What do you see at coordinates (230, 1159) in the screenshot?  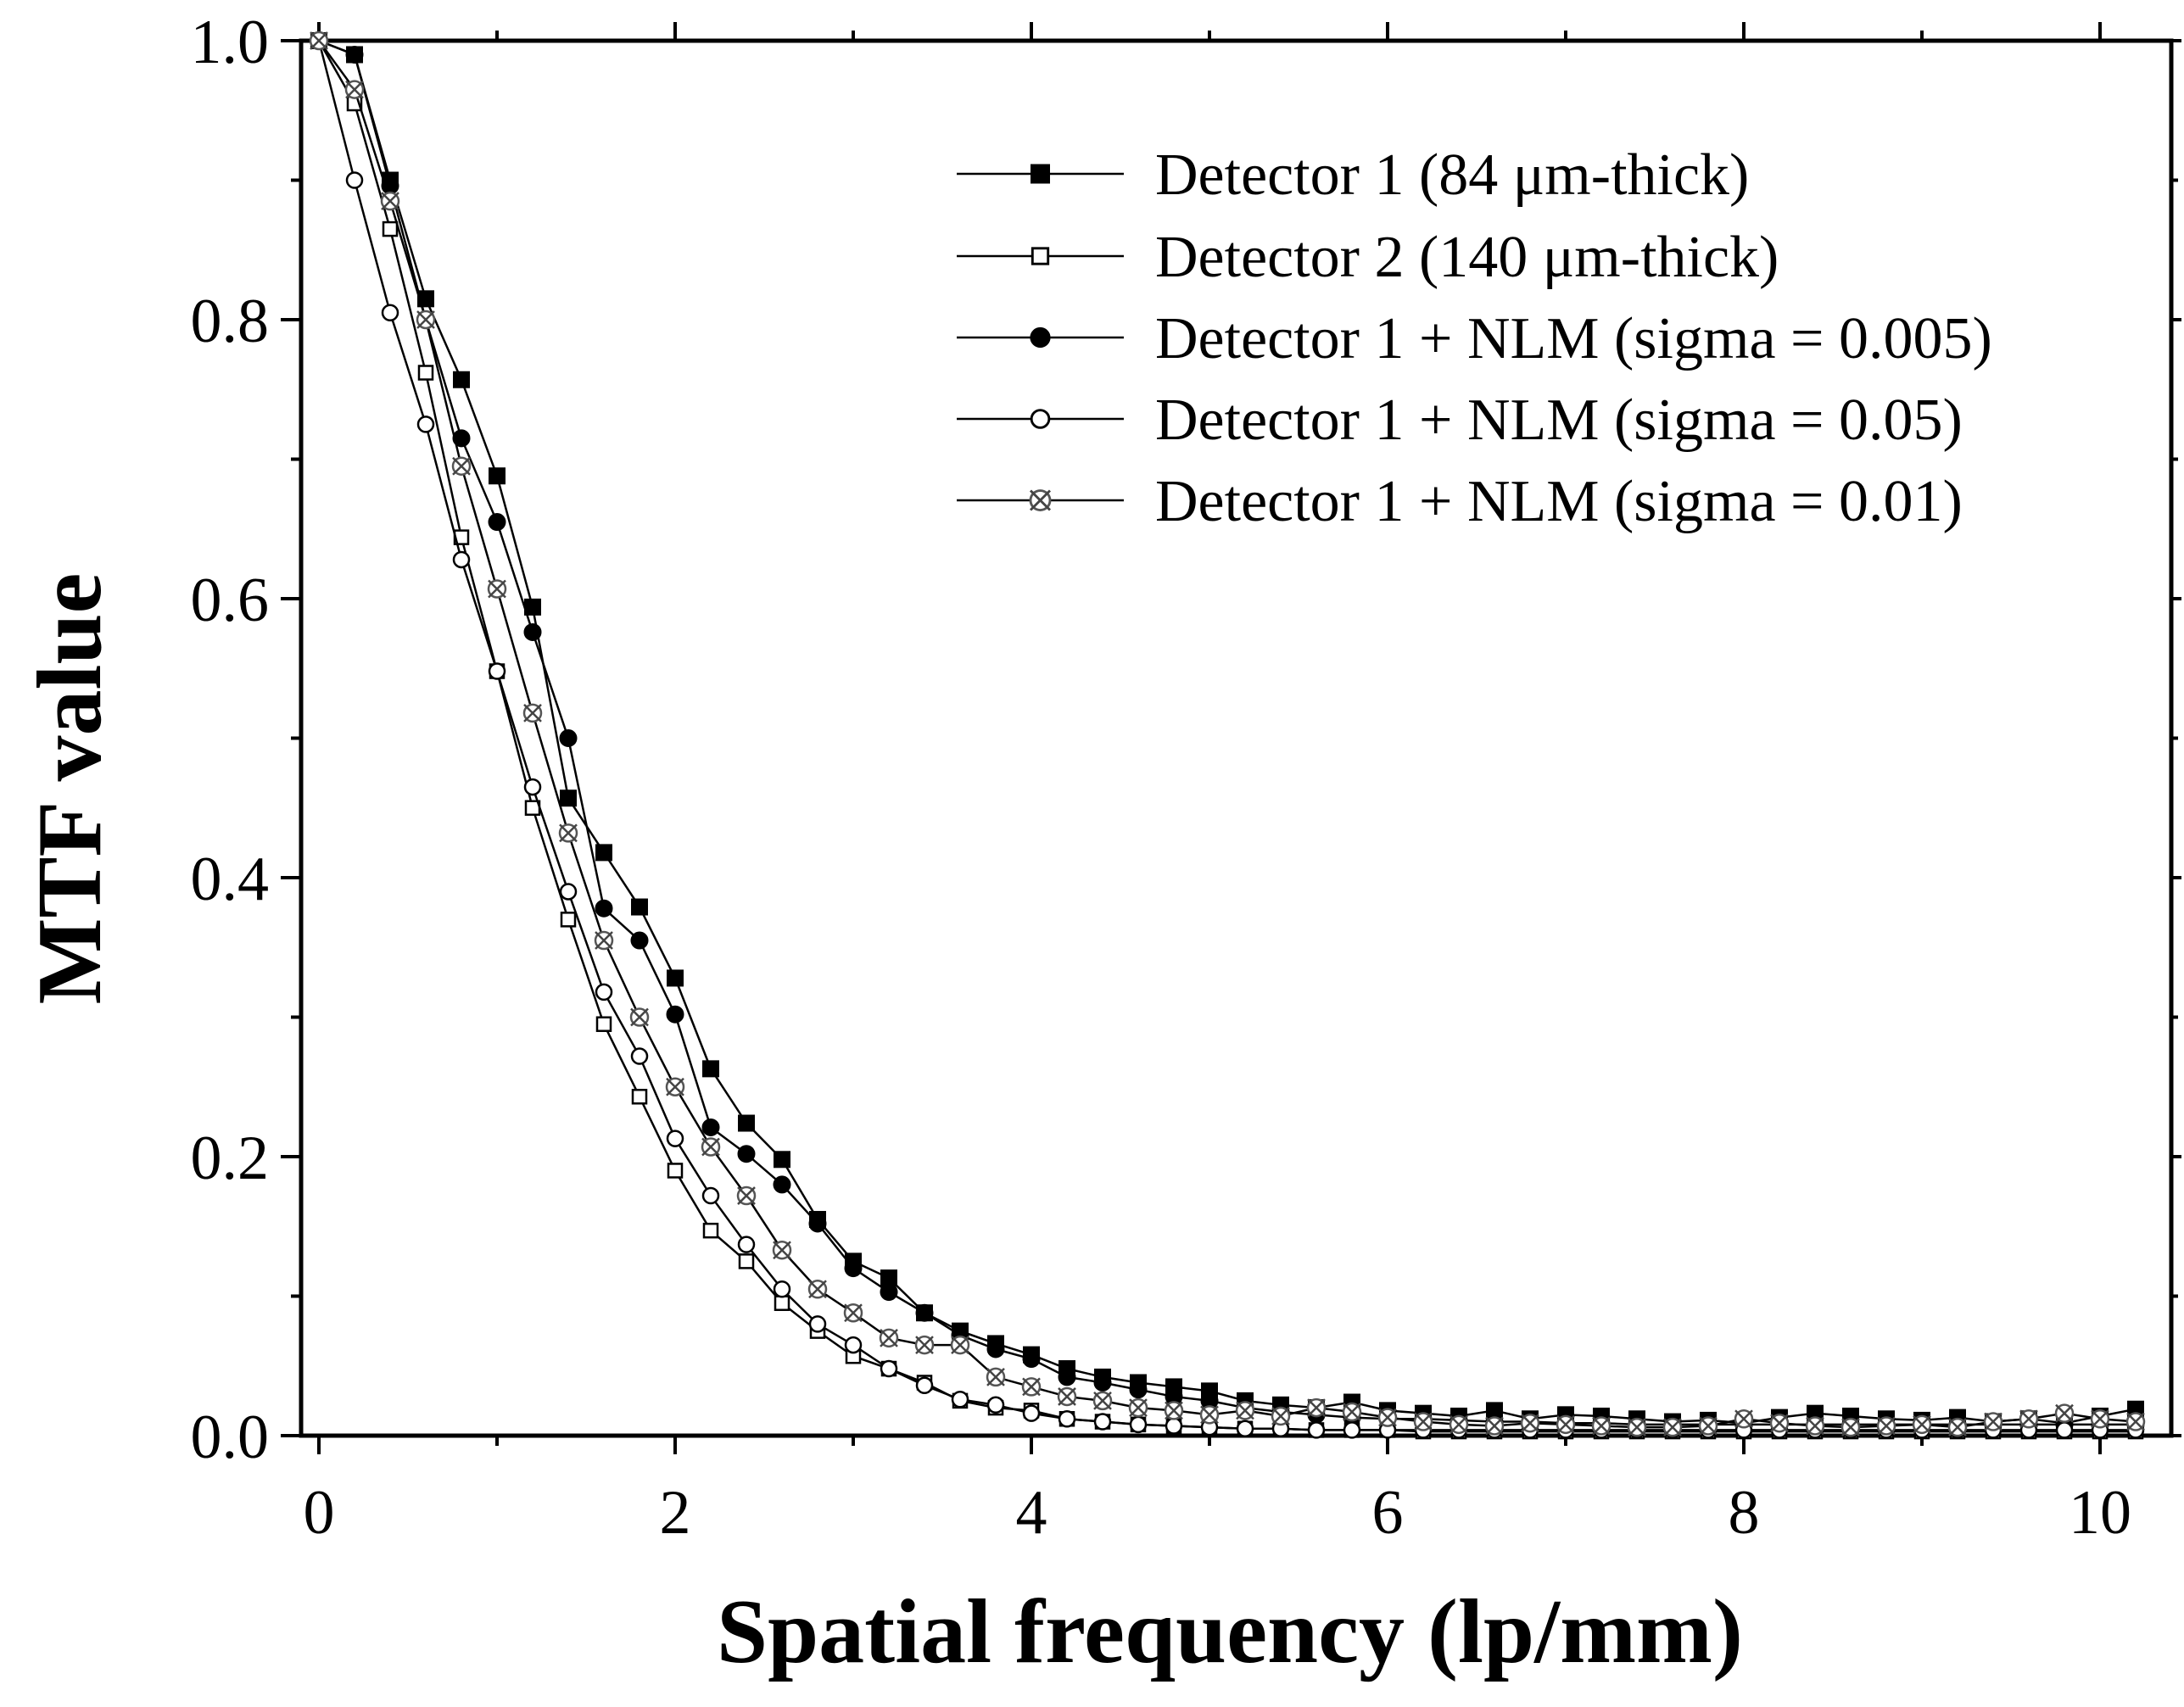 I see `y-tick-label: 0.2` at bounding box center [230, 1159].